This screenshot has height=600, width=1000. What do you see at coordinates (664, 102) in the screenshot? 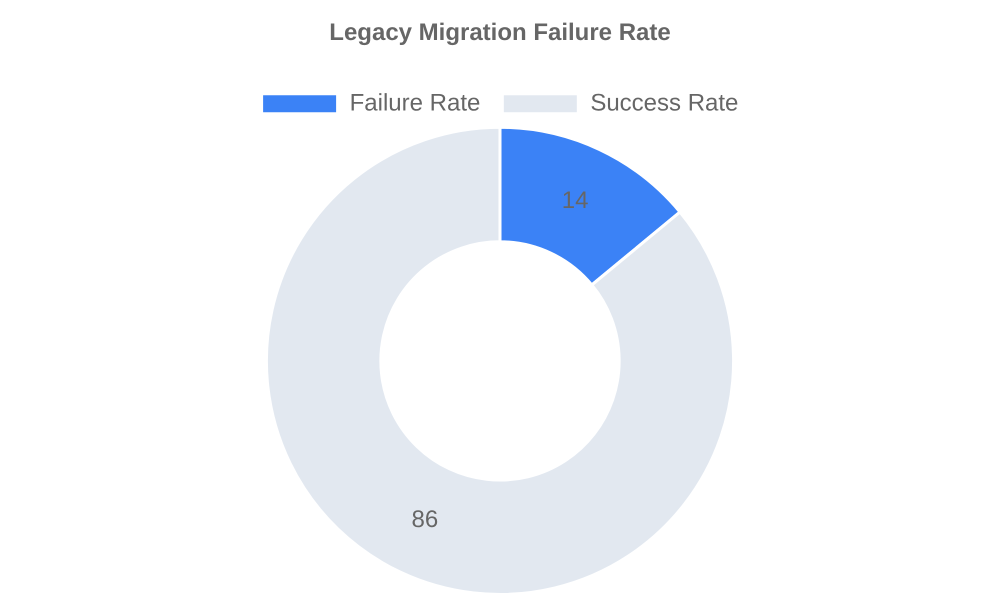
I see `legend-label: Success Rate` at bounding box center [664, 102].